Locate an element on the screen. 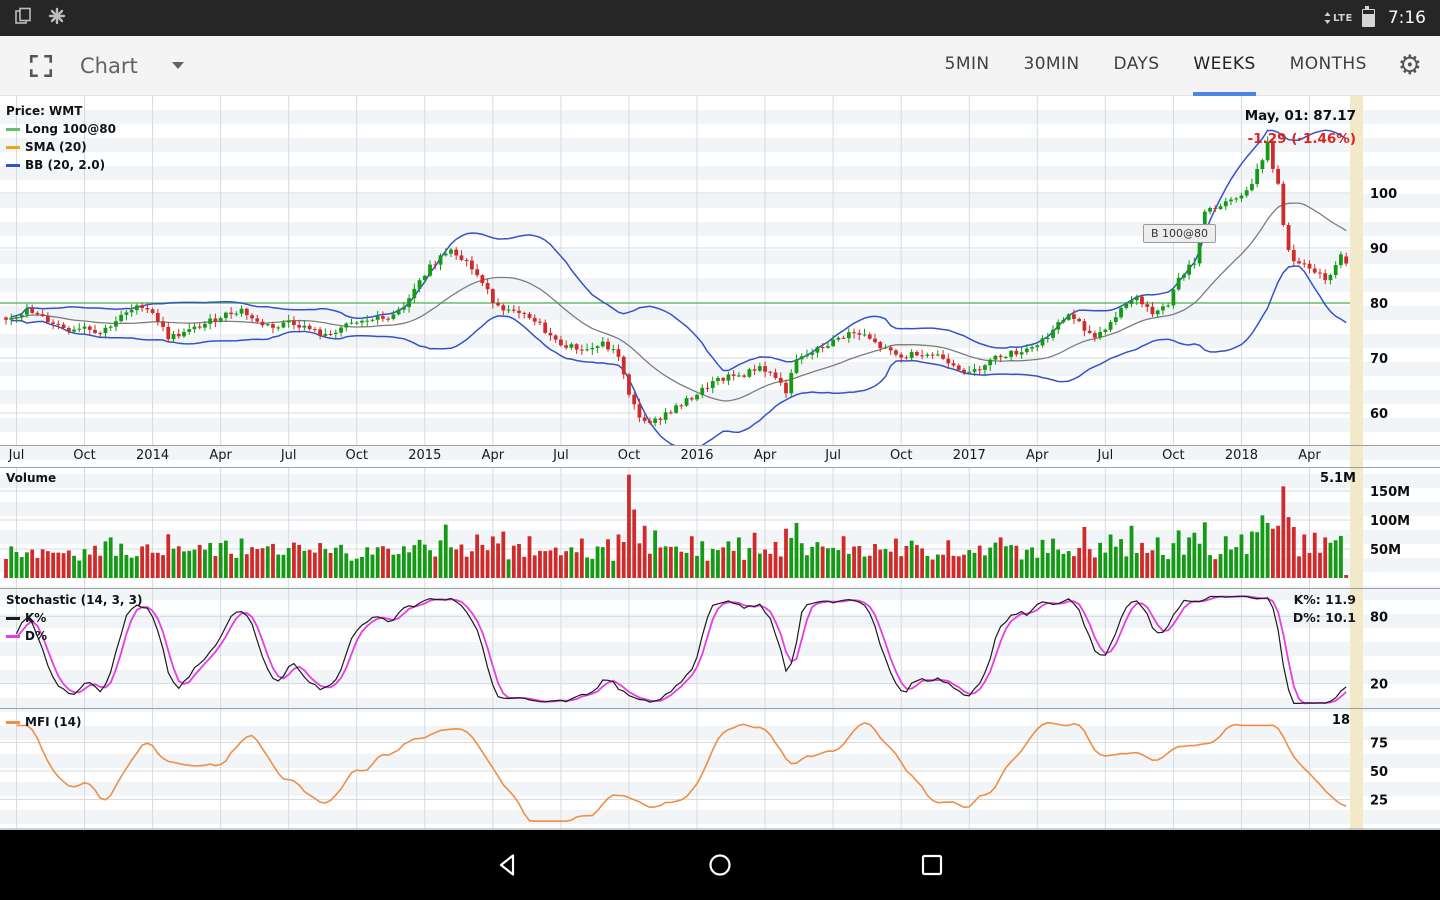 The width and height of the screenshot is (1440, 900). svg-text: 2017 is located at coordinates (969, 455).